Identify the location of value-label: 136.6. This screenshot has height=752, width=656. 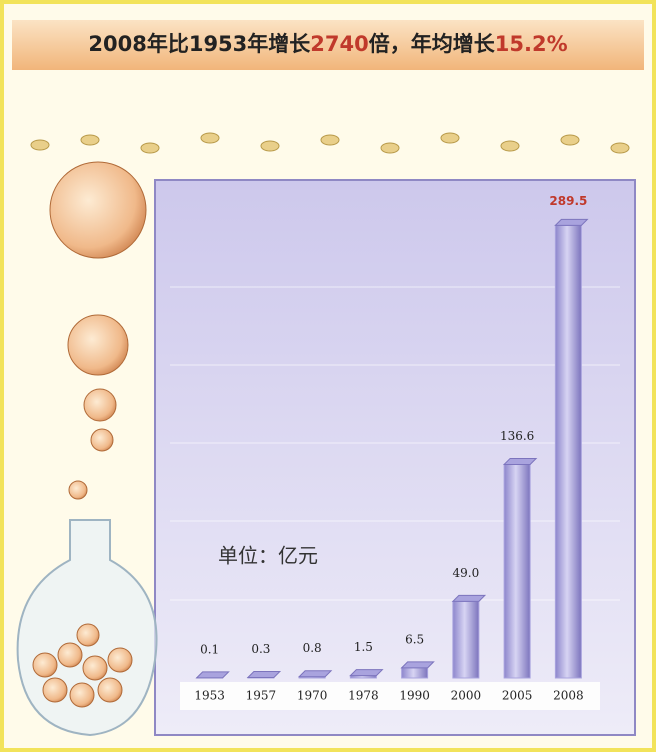
(517, 436).